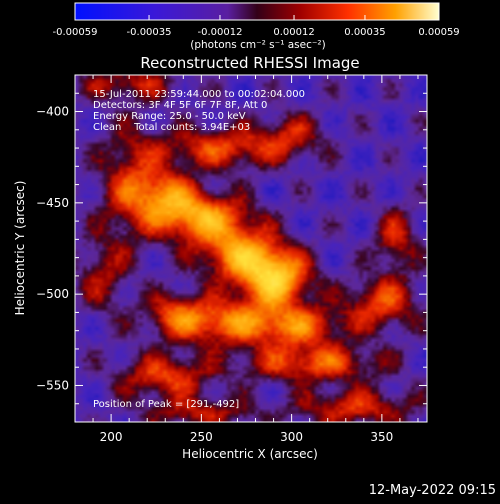 Image resolution: width=500 pixels, height=504 pixels. I want to click on x-tick-label: 250, so click(201, 437).